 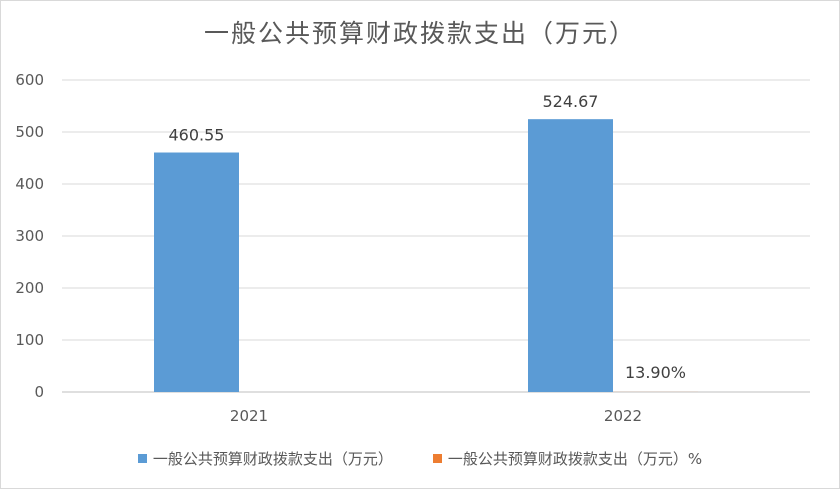 What do you see at coordinates (420, 458) in the screenshot?
I see `chart-legend: 一般公共预算财政拨款支出（万元） 一般公共预算财政拨款支出（万元）%` at bounding box center [420, 458].